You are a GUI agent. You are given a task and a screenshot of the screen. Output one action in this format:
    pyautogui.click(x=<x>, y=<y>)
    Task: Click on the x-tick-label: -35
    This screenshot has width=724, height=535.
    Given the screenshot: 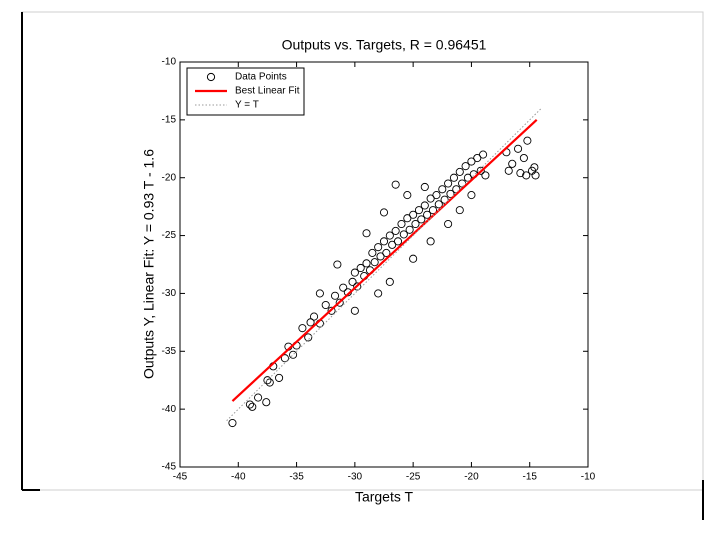 What is the action you would take?
    pyautogui.click(x=296, y=477)
    